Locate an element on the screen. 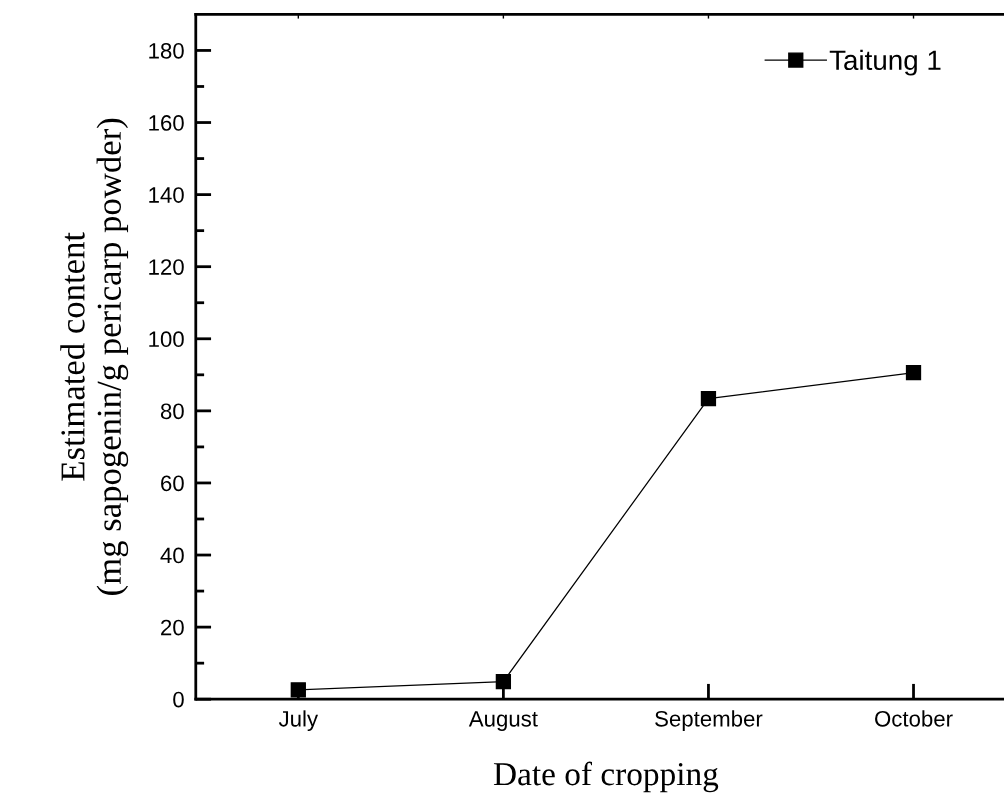  y-tick-label: 20 is located at coordinates (172, 627).